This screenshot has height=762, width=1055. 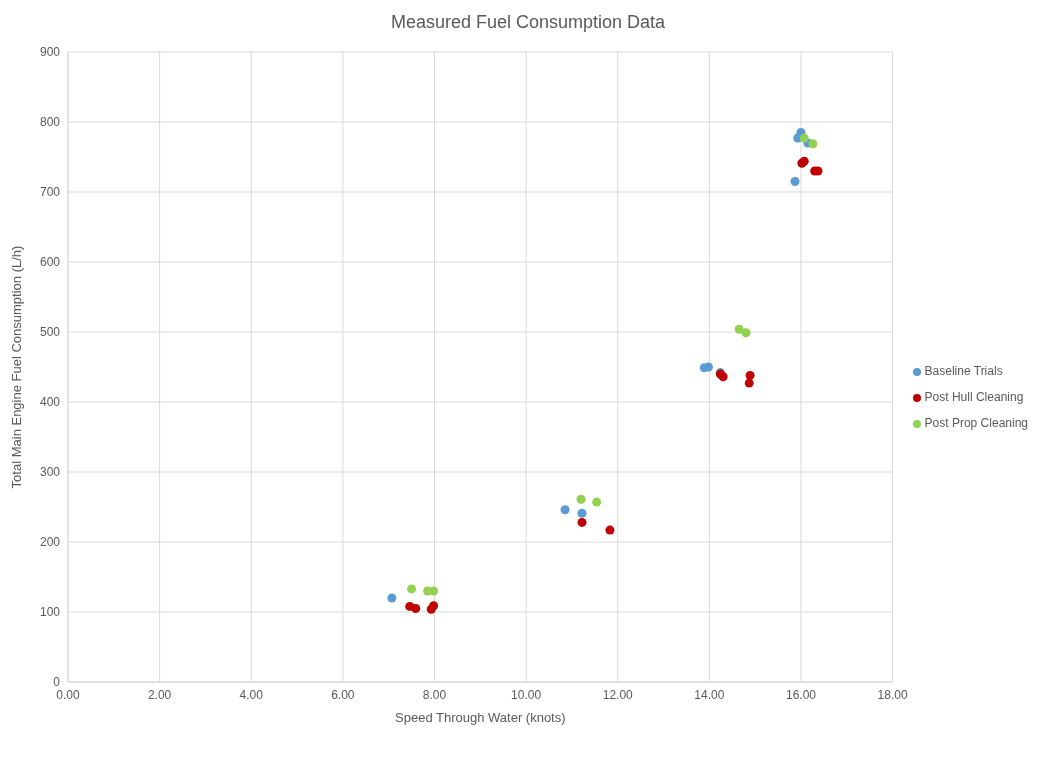 What do you see at coordinates (50, 262) in the screenshot?
I see `y-tick-label: 600` at bounding box center [50, 262].